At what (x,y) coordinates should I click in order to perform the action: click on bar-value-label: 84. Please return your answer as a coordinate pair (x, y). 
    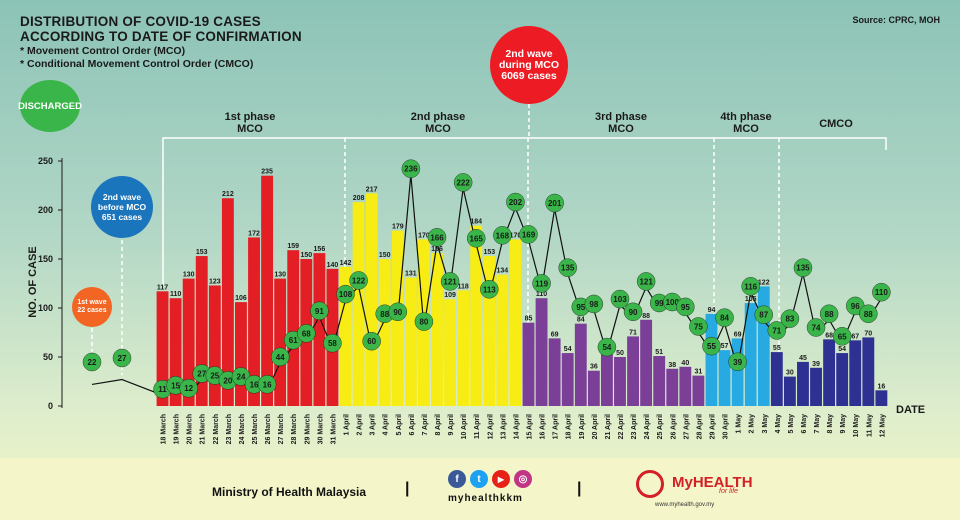
    Looking at the image, I should click on (581, 320).